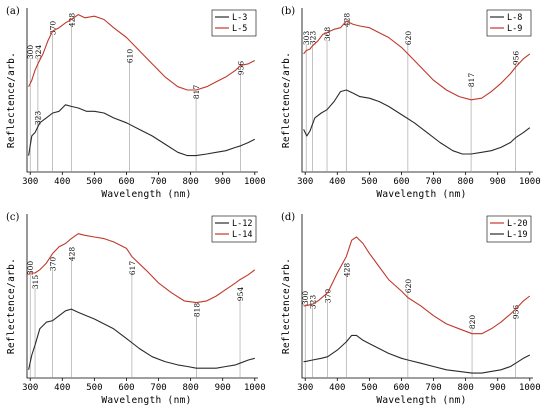 The height and width of the screenshot is (411, 550). I want to click on legend-label: L-19, so click(517, 235).